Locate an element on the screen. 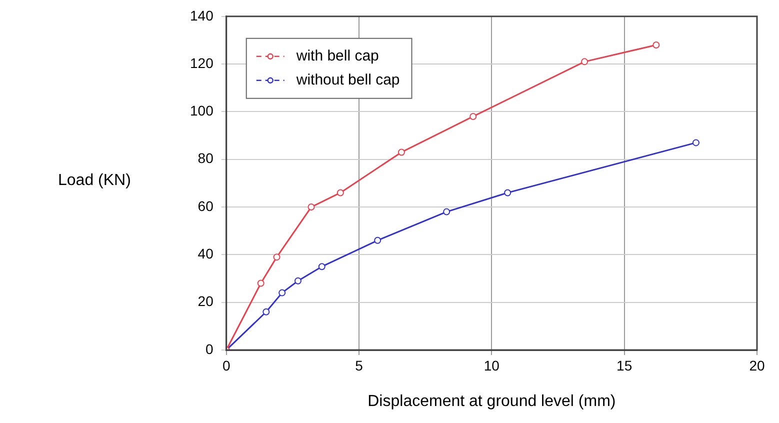 The width and height of the screenshot is (779, 423). y-tick-label: 0 is located at coordinates (210, 348).